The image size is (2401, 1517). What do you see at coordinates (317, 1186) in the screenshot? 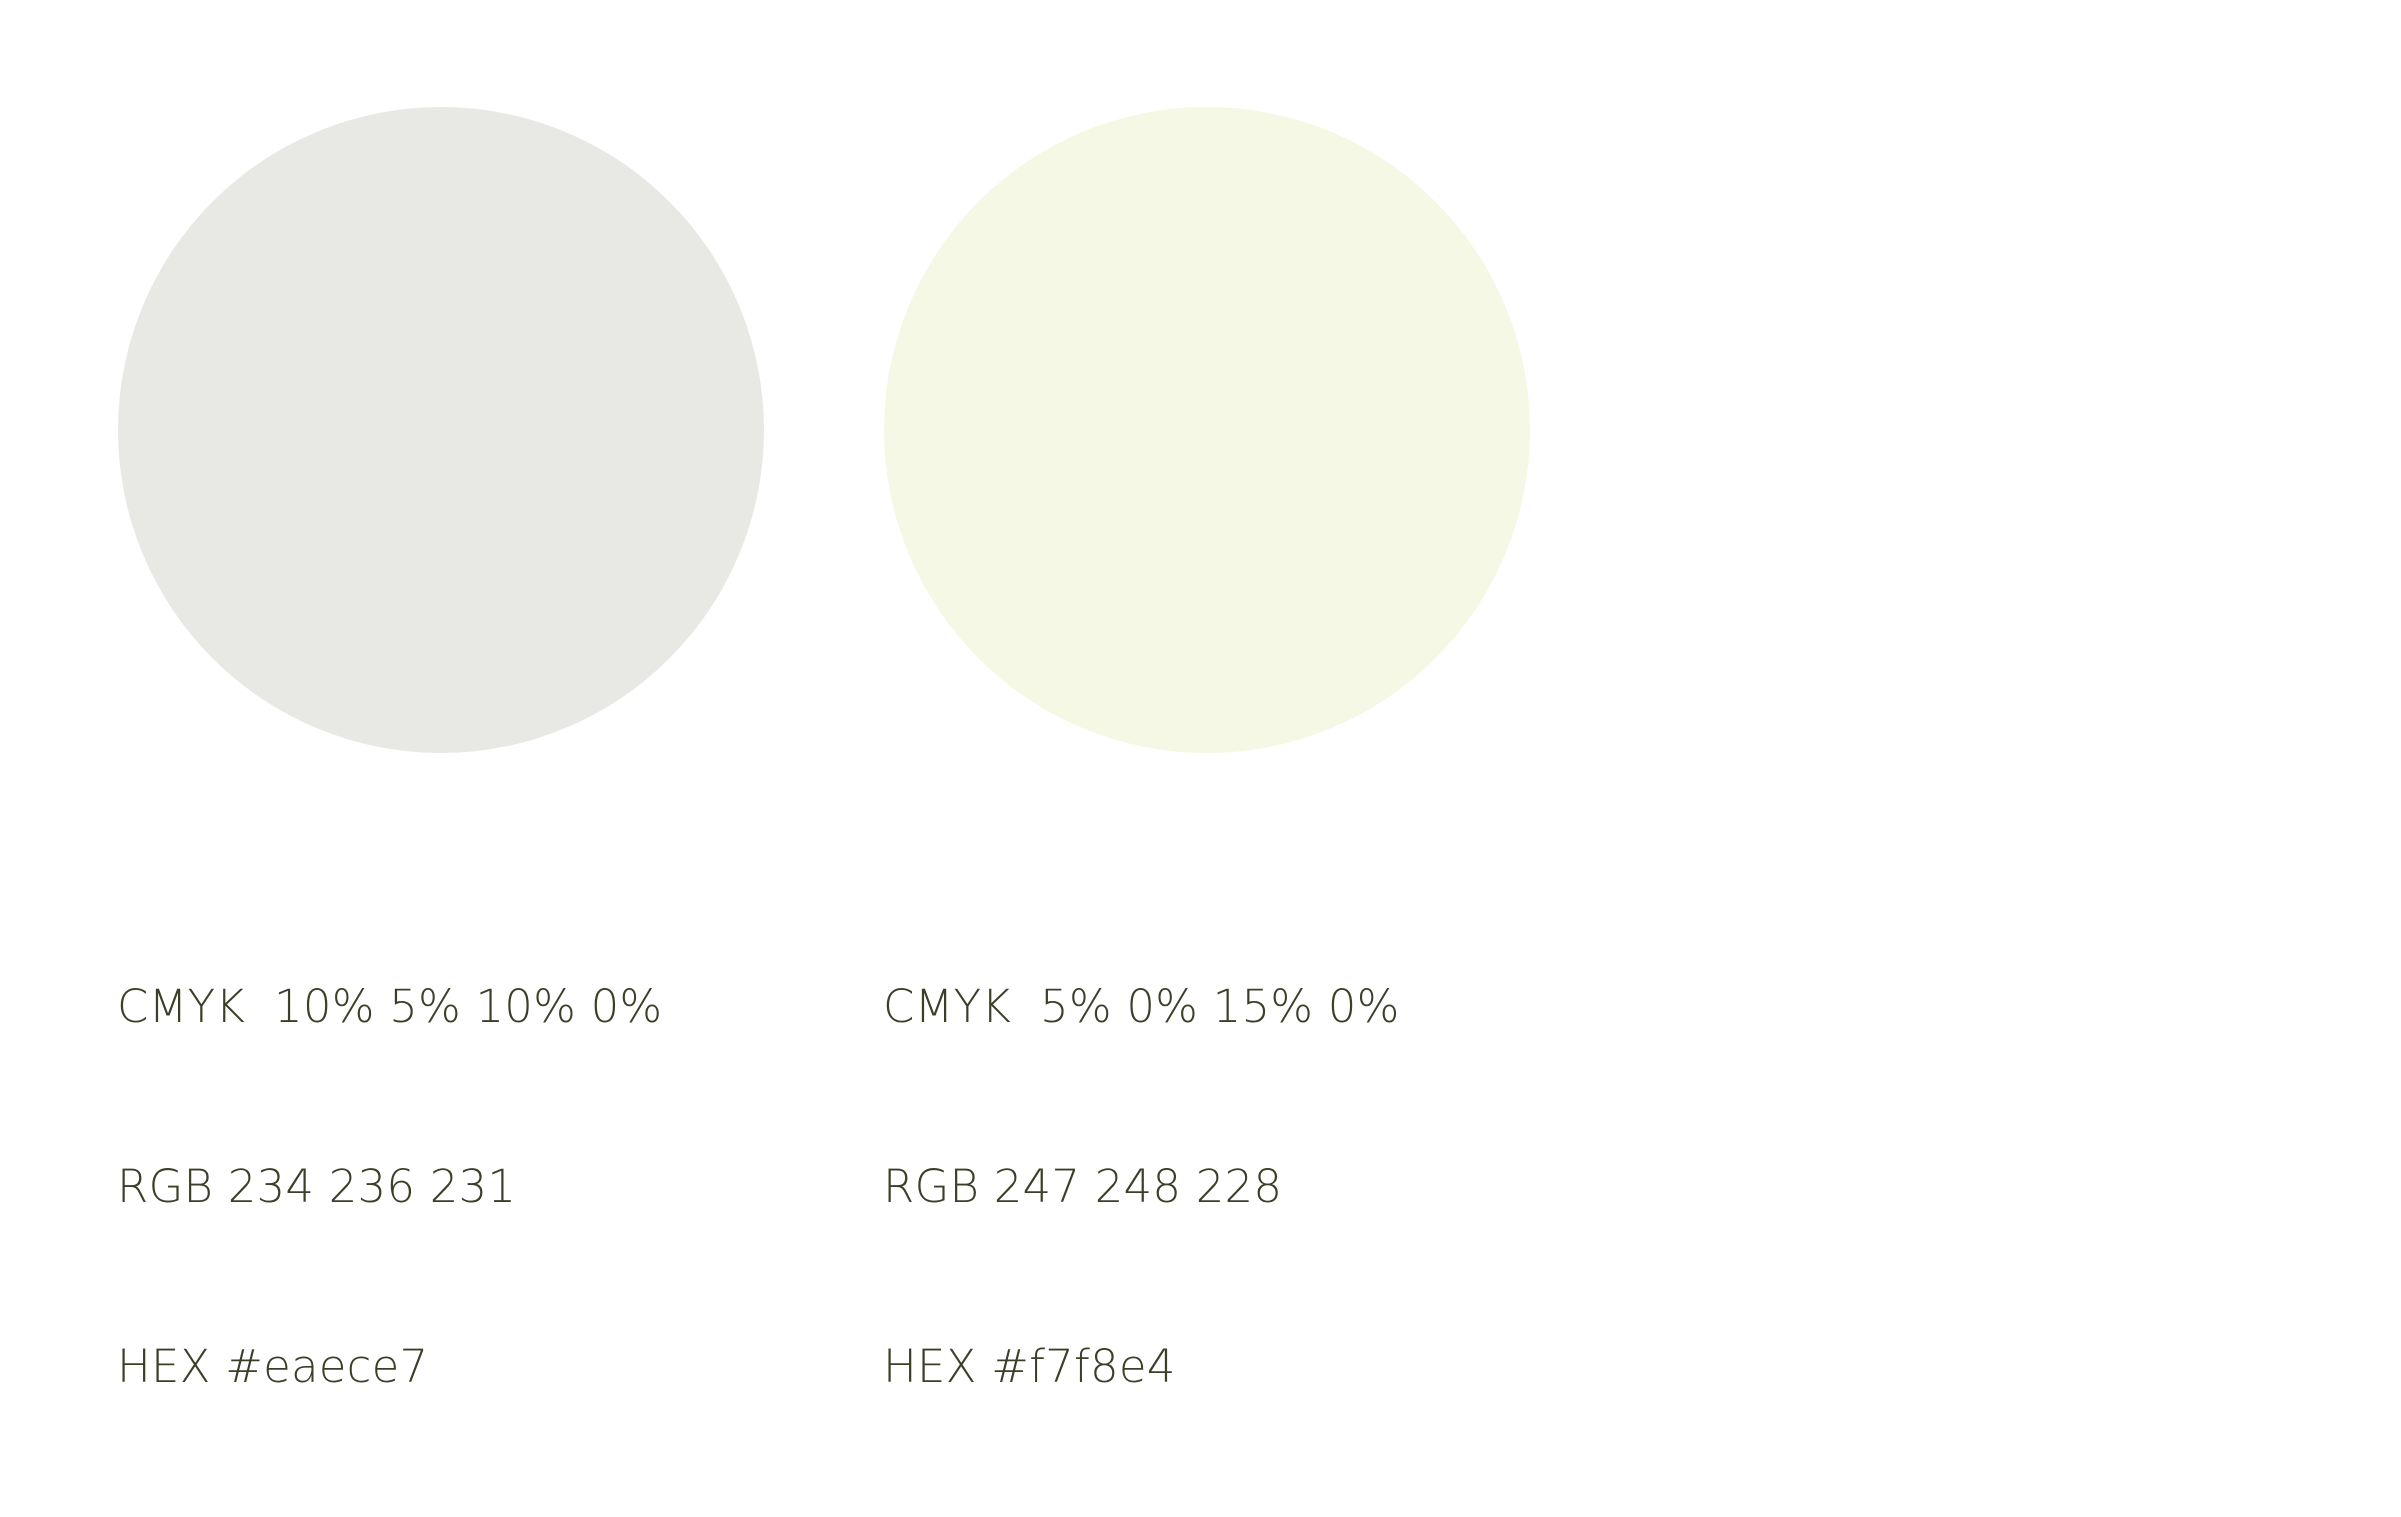
I see `rgb-value-1: RGB 234 236 231` at bounding box center [317, 1186].